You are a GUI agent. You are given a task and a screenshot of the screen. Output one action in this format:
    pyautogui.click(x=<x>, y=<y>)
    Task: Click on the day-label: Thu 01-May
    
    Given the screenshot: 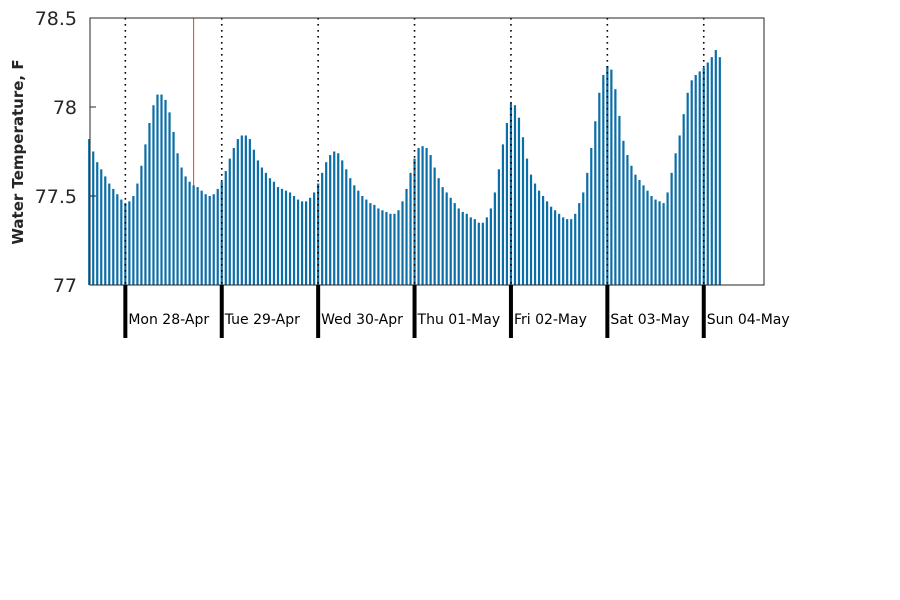 What is the action you would take?
    pyautogui.click(x=459, y=320)
    